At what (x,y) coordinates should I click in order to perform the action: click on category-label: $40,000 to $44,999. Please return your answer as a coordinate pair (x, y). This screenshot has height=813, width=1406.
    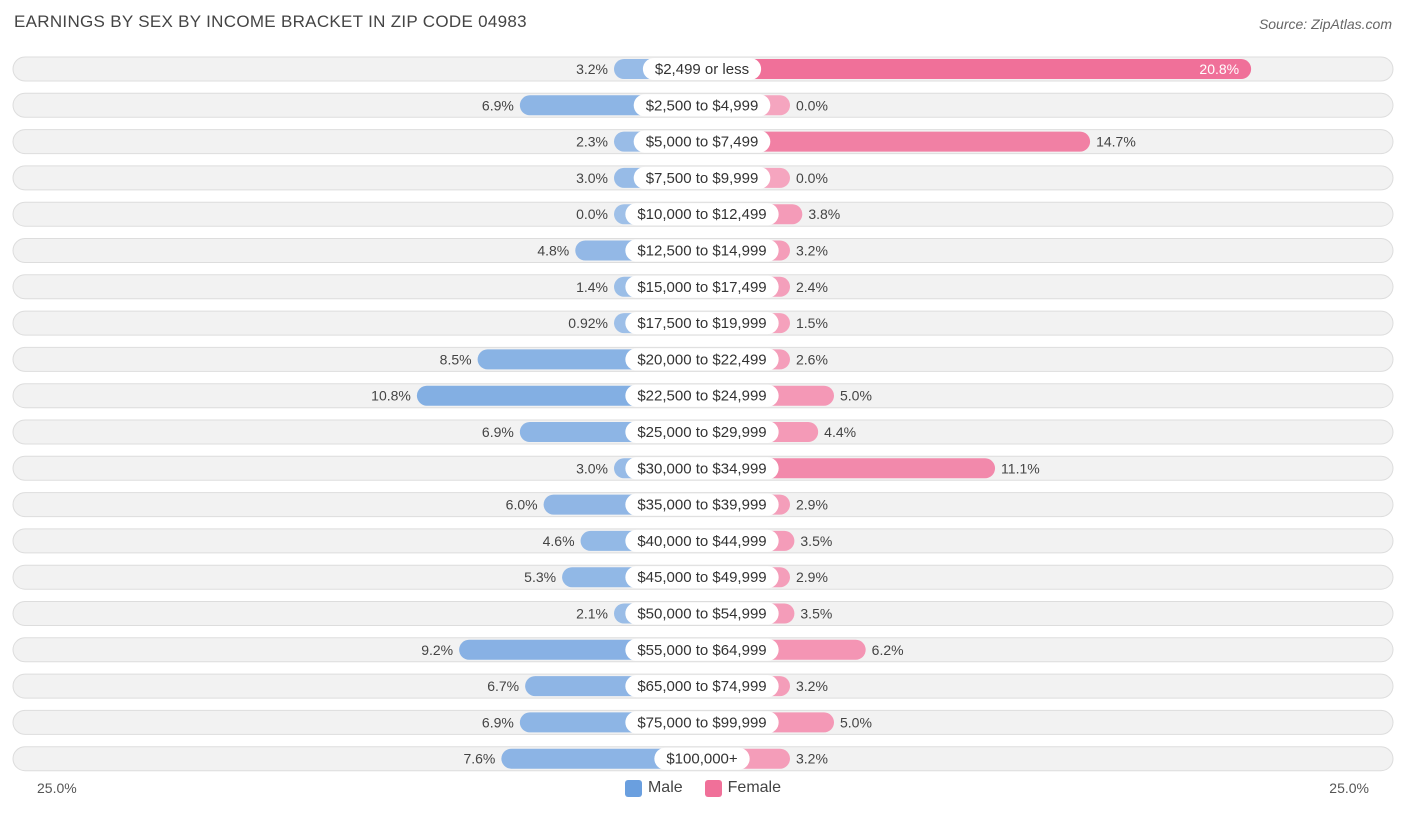
    Looking at the image, I should click on (701, 541).